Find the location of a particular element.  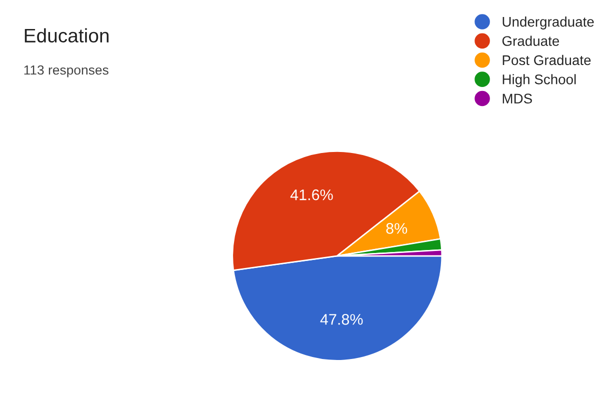

legend-label: Post Graduate is located at coordinates (546, 60).